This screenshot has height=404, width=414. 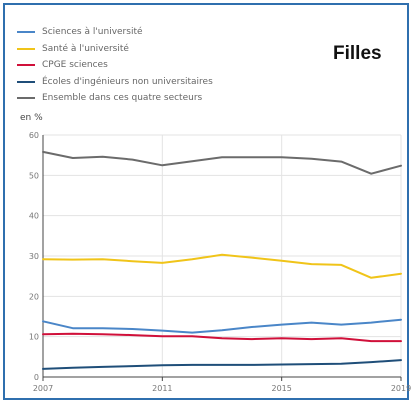 What do you see at coordinates (36, 377) in the screenshot?
I see `y-tick-label: 0` at bounding box center [36, 377].